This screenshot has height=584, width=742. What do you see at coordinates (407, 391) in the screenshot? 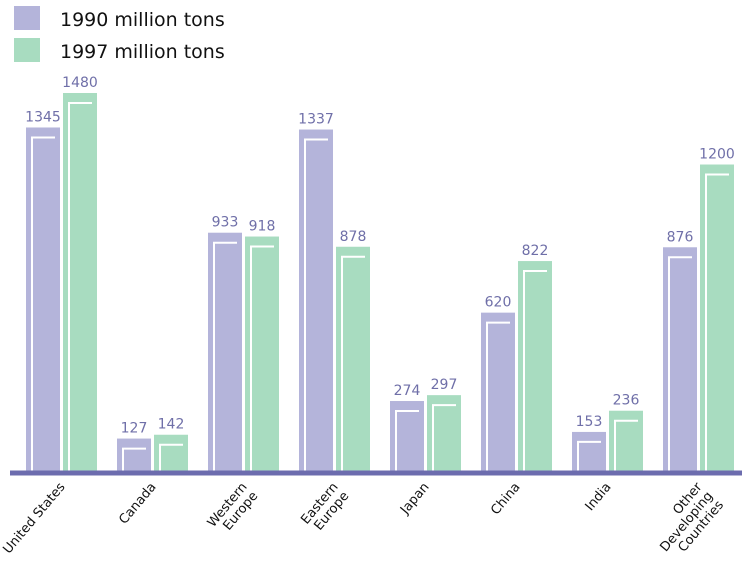
I see `data-label: 274` at bounding box center [407, 391].